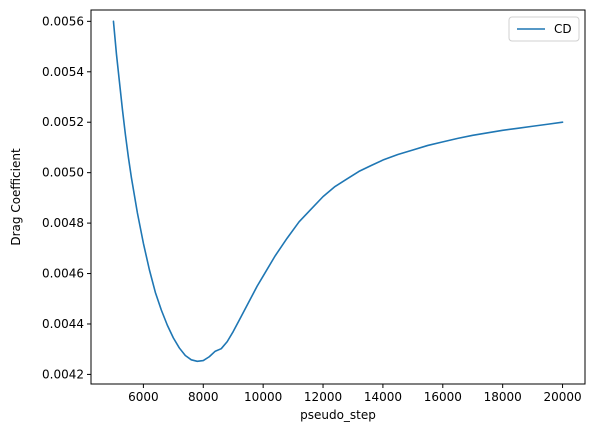 The image size is (593, 433). What do you see at coordinates (563, 29) in the screenshot?
I see `legend-label-cd: CD` at bounding box center [563, 29].